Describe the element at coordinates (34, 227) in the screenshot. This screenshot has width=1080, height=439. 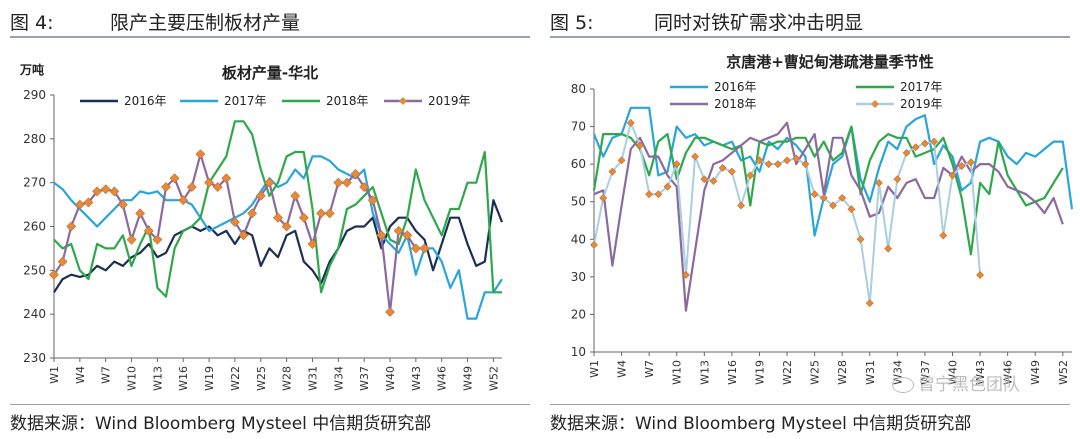
I see `y-tick-label: 260` at that location.